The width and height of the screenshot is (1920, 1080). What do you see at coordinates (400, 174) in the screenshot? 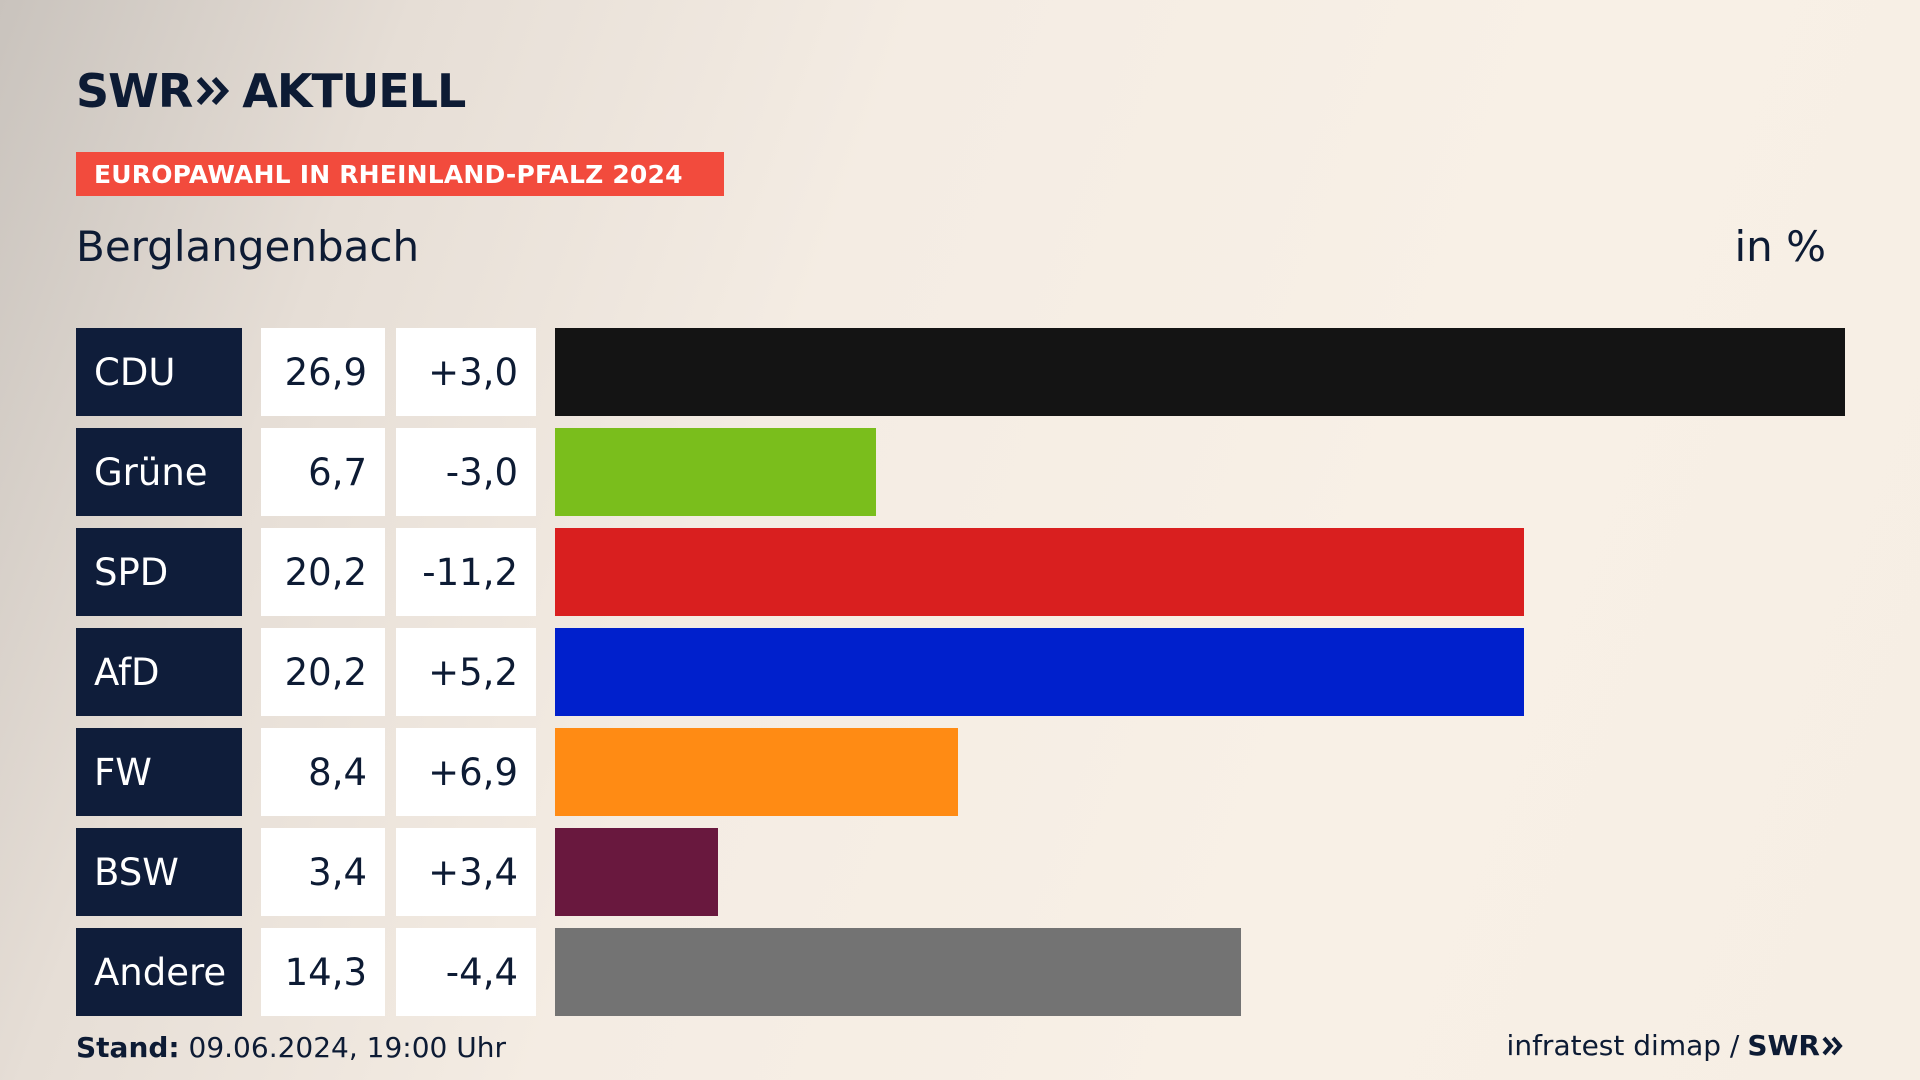
I see `election-badge: EUROPAWAHL IN RHEINLAND-PFALZ 2024` at bounding box center [400, 174].